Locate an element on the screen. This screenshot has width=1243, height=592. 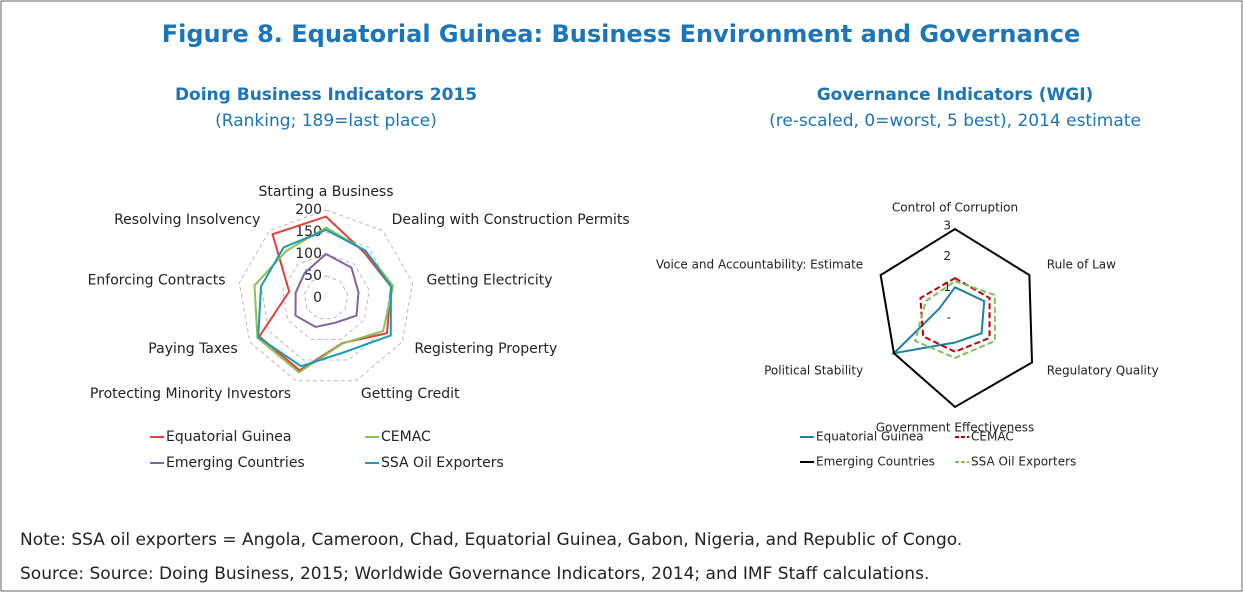
tick-label: 200 is located at coordinates (308, 210).